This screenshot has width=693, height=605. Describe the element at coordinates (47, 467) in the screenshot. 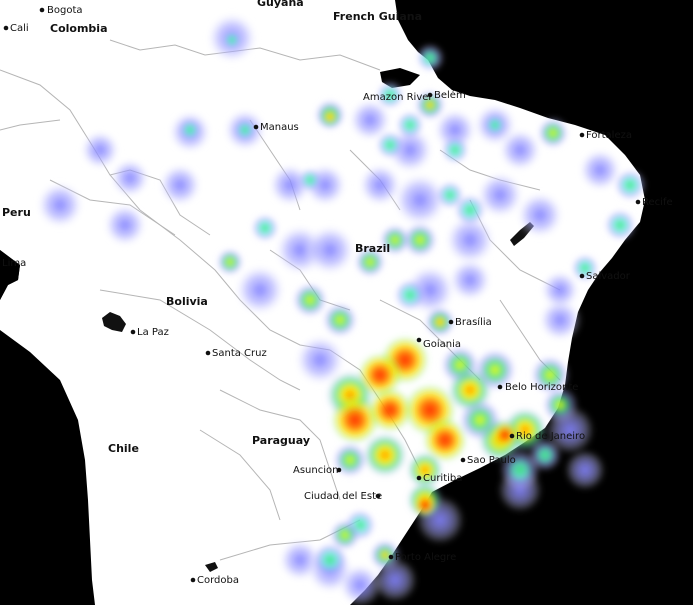

I see `pacific-ocean-south` at that location.